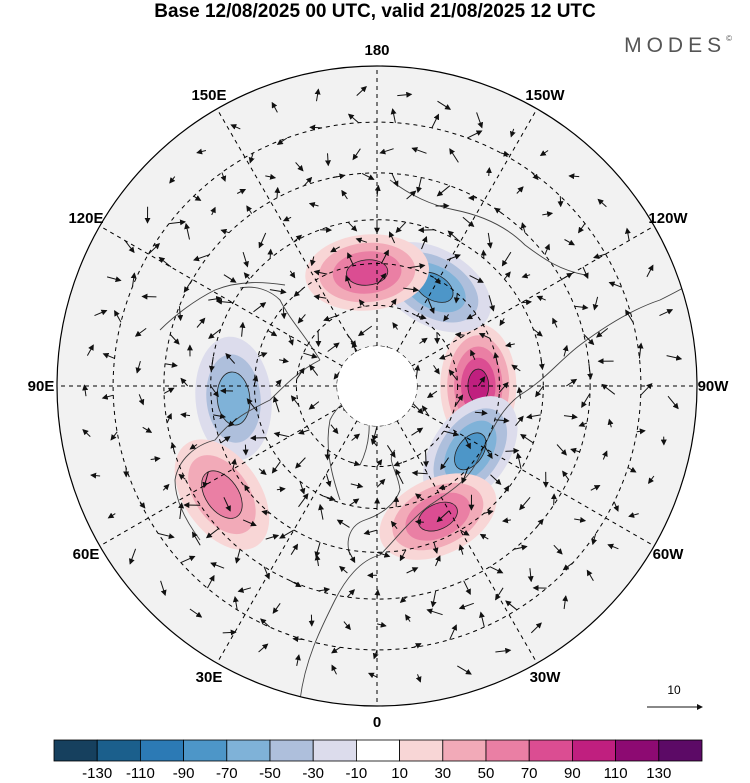  What do you see at coordinates (222, 494) in the screenshot?
I see `anomaly-contour` at bounding box center [222, 494].